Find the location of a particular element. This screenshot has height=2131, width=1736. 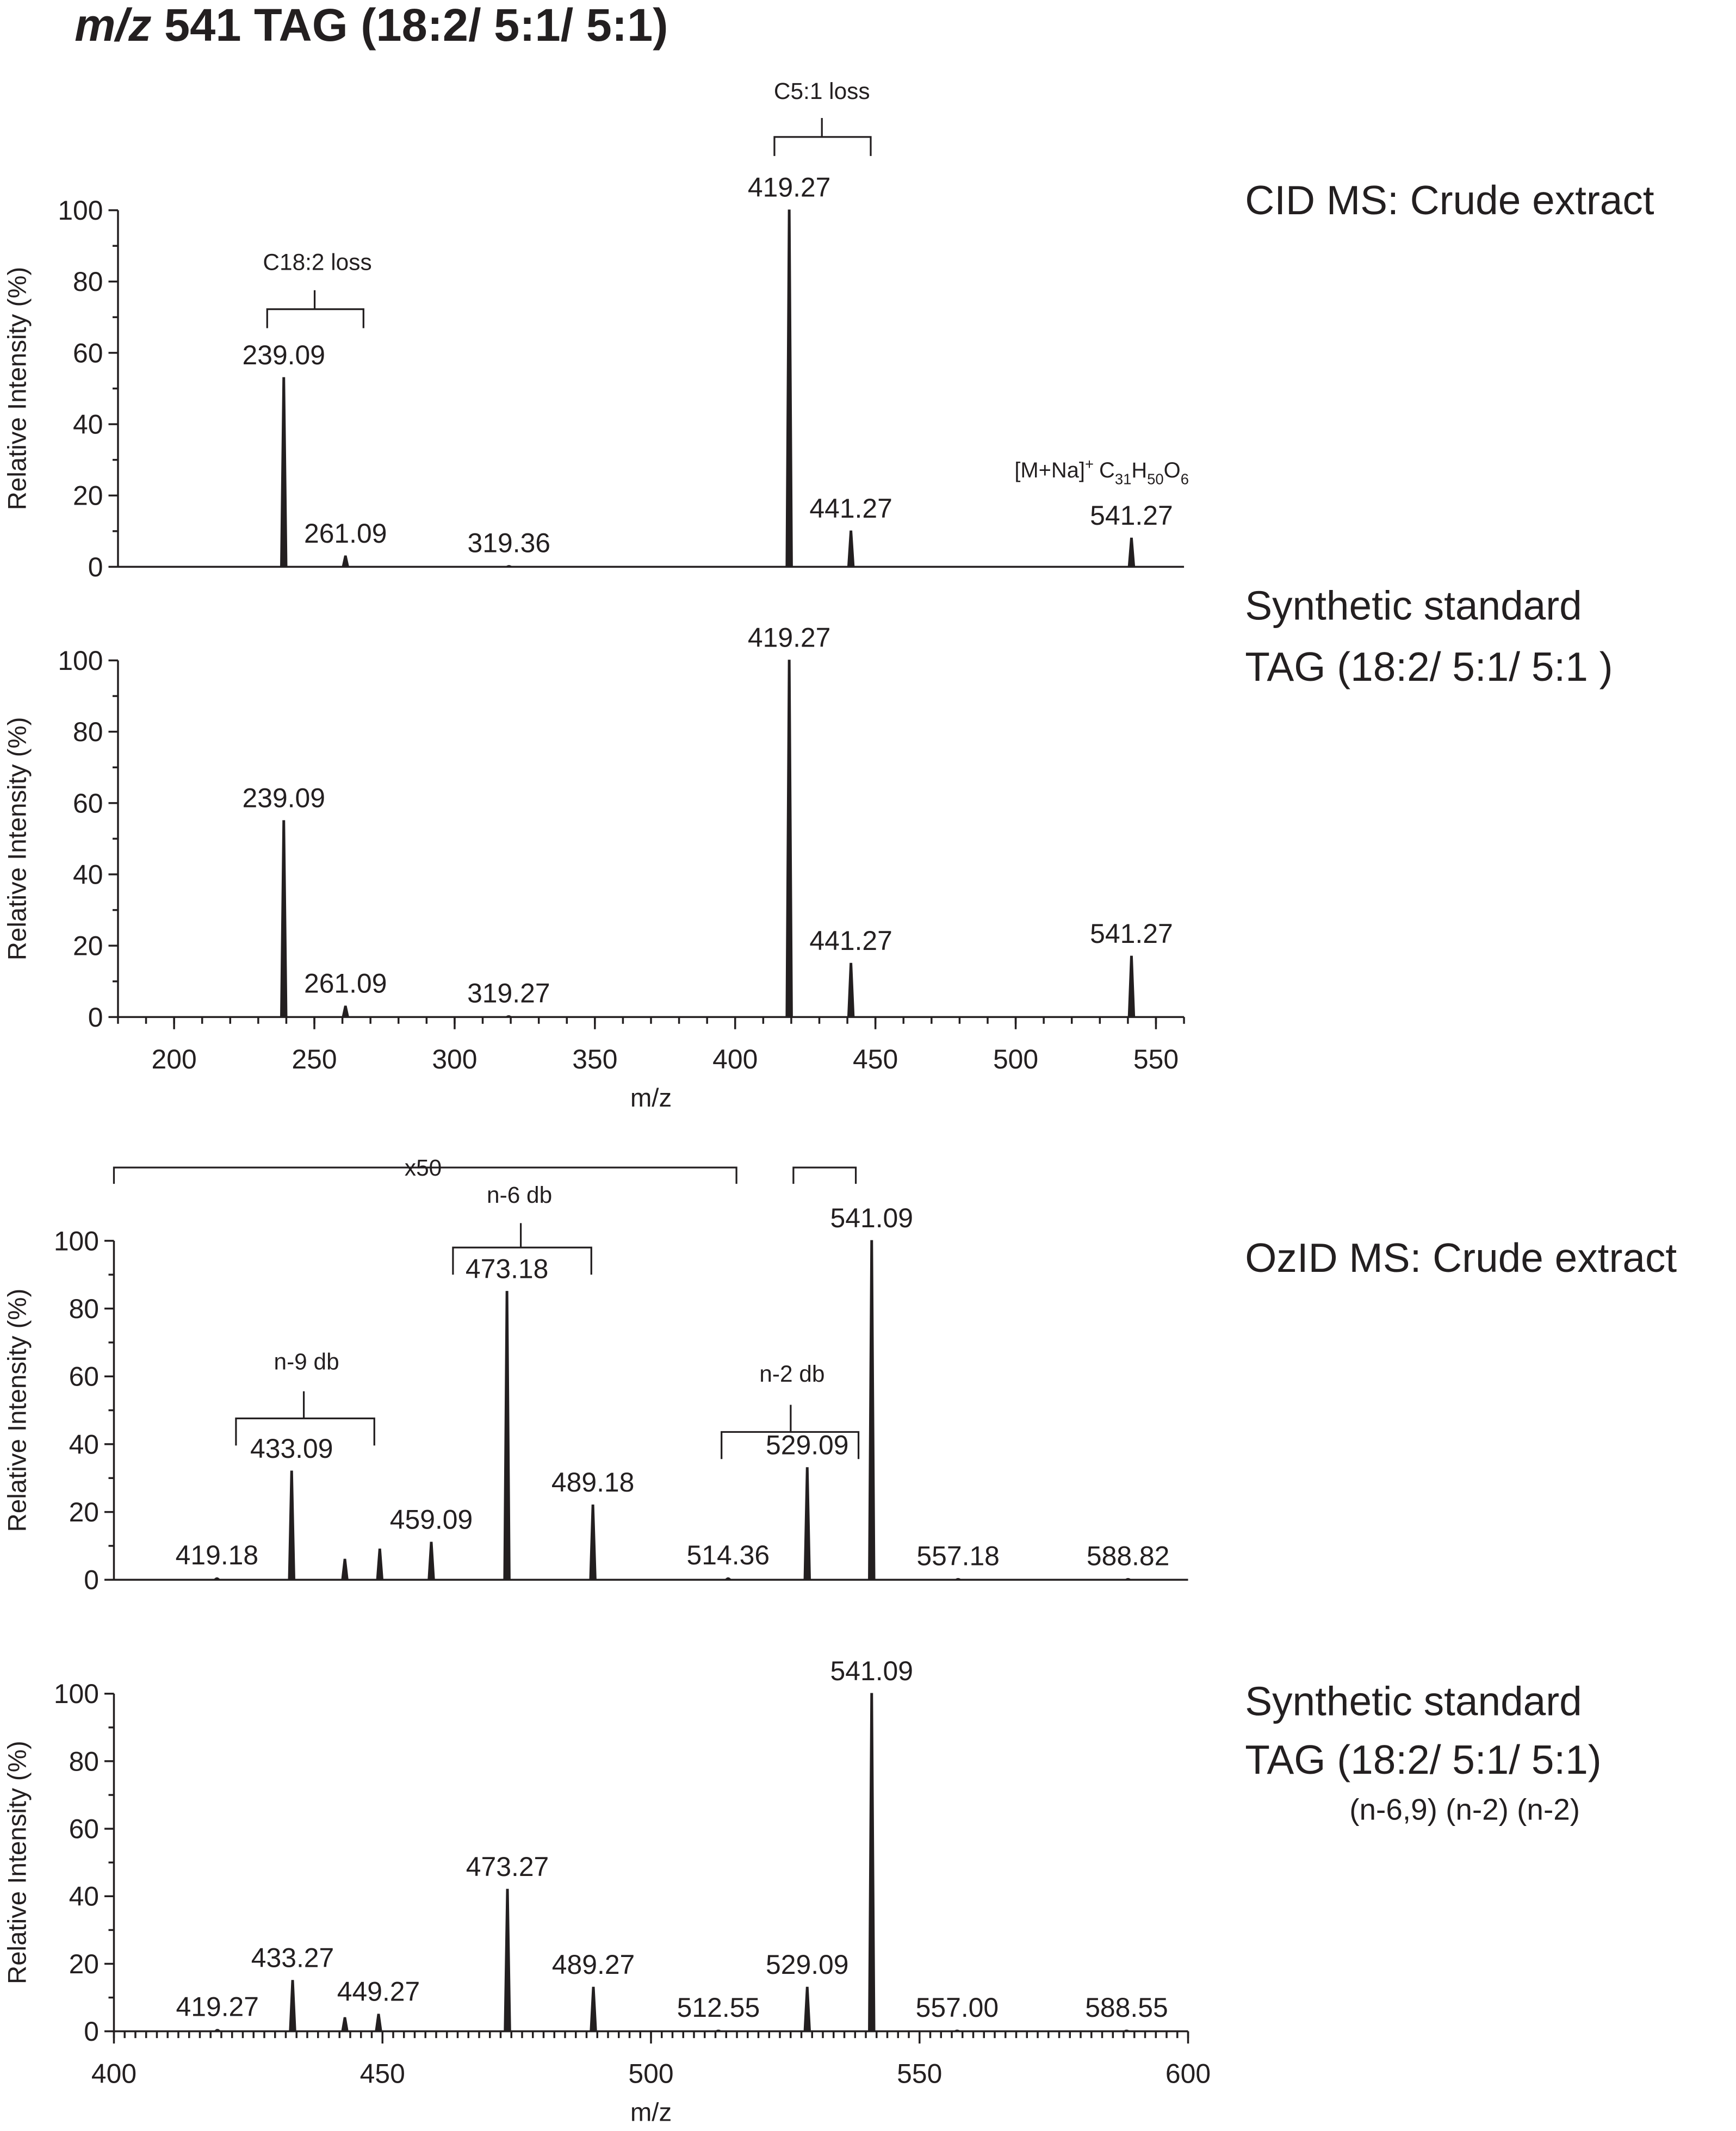

title-italic: m/z is located at coordinates (113, 26).